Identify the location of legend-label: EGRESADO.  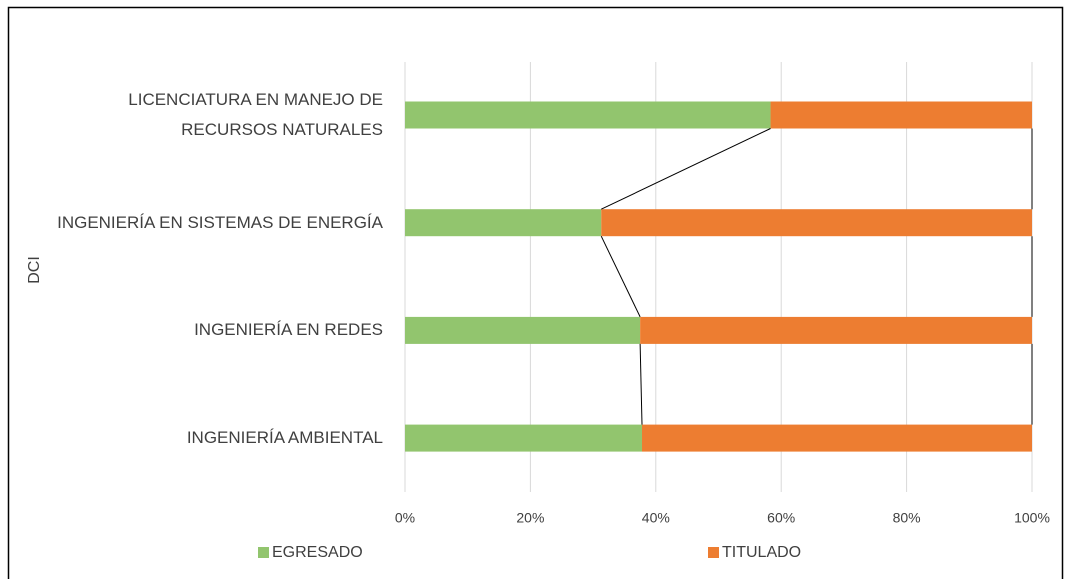
(317, 552).